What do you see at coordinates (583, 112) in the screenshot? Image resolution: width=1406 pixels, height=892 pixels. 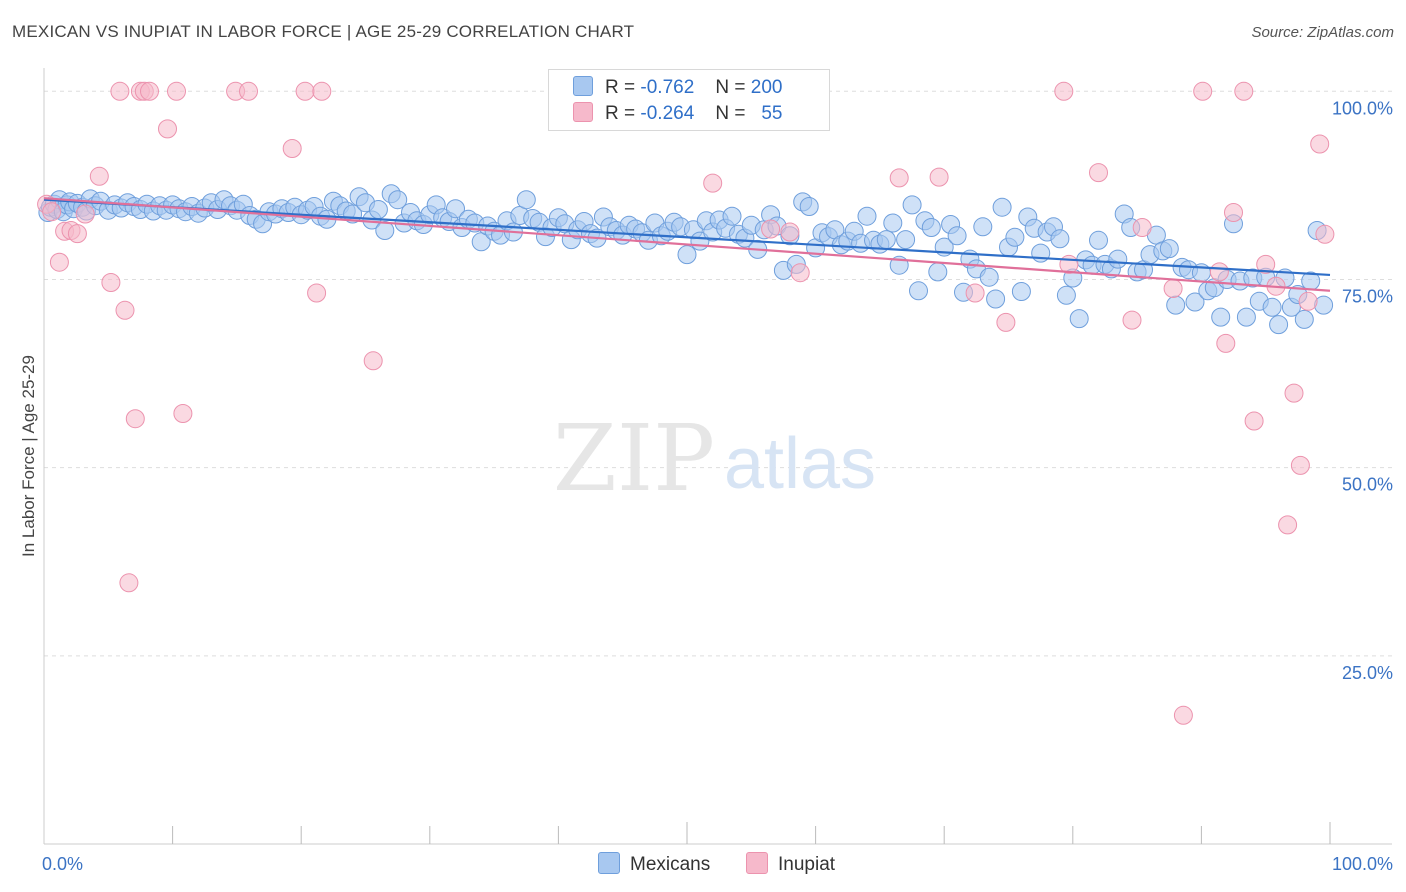 I see `legend-swatch-inupiat` at bounding box center [583, 112].